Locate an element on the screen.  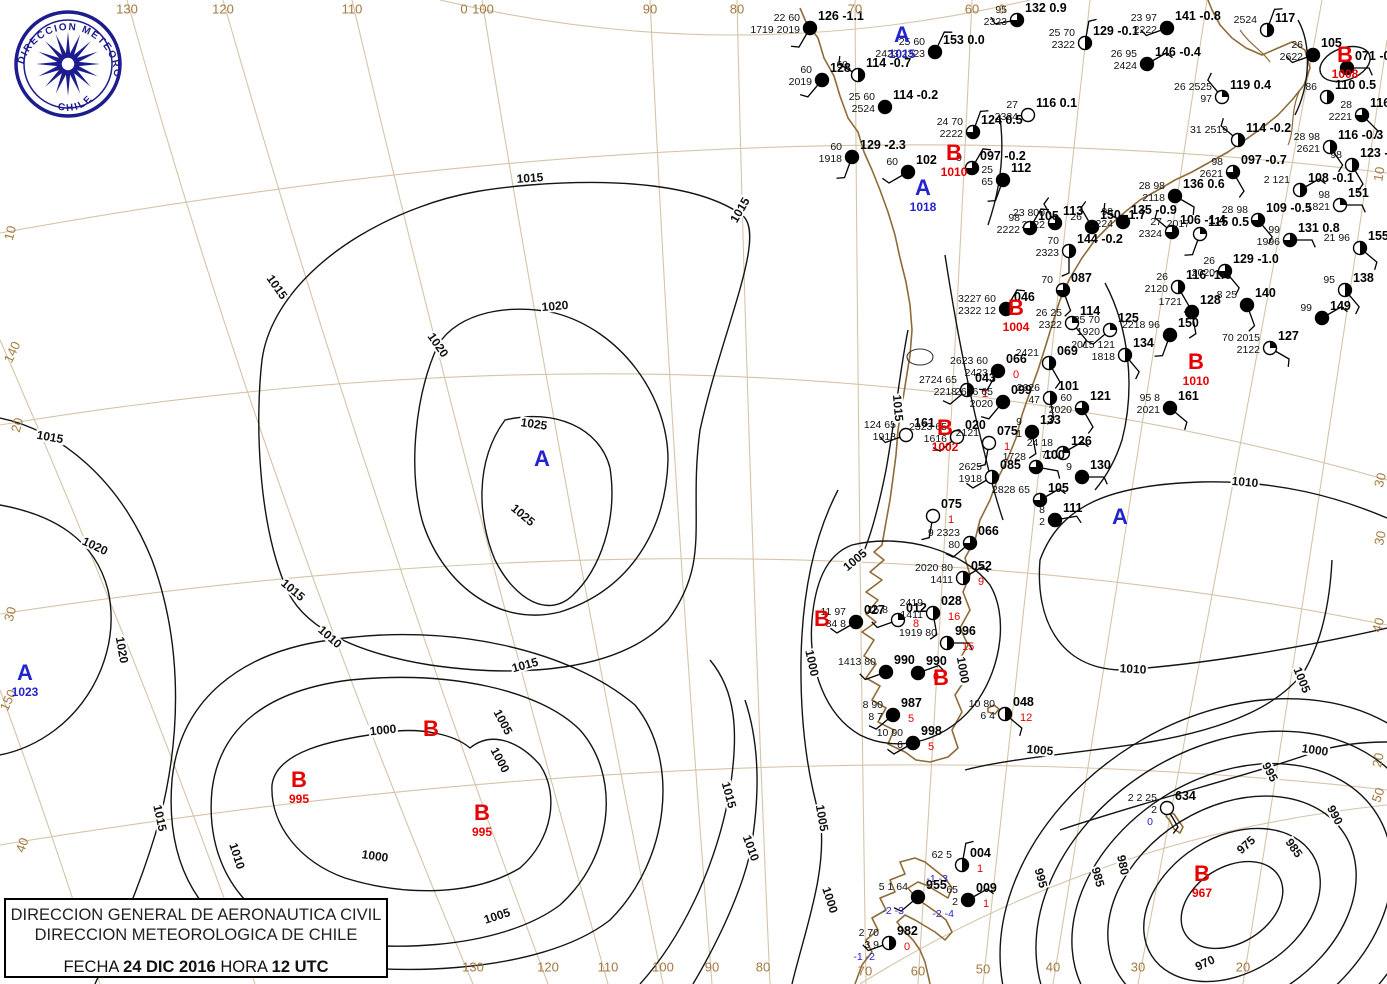
station-aux-value: 26 is located at coordinates (1162, 277).